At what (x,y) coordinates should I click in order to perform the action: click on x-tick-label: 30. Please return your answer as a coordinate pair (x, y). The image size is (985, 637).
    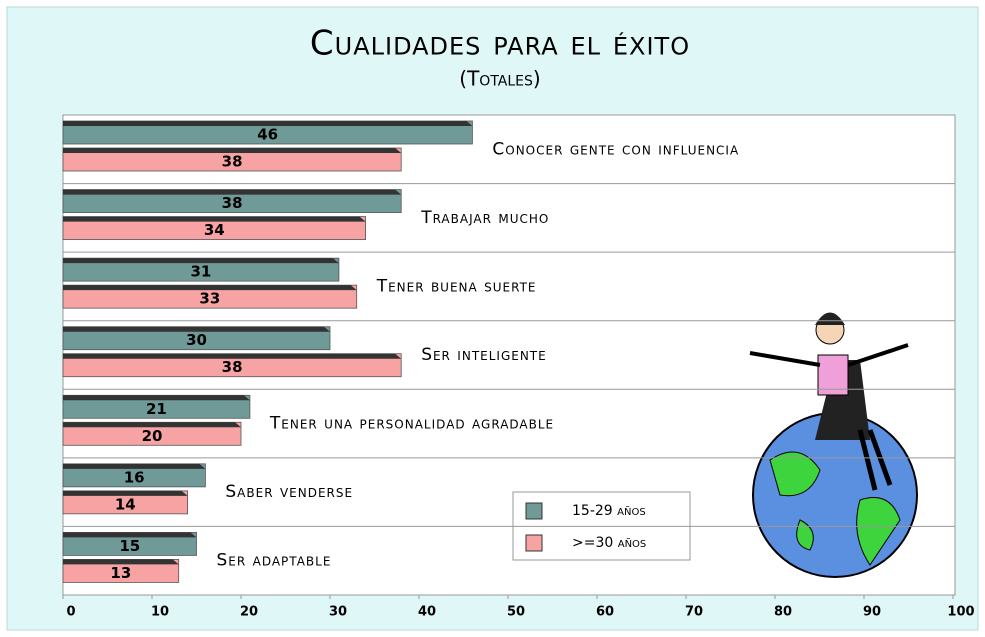
    Looking at the image, I should click on (338, 612).